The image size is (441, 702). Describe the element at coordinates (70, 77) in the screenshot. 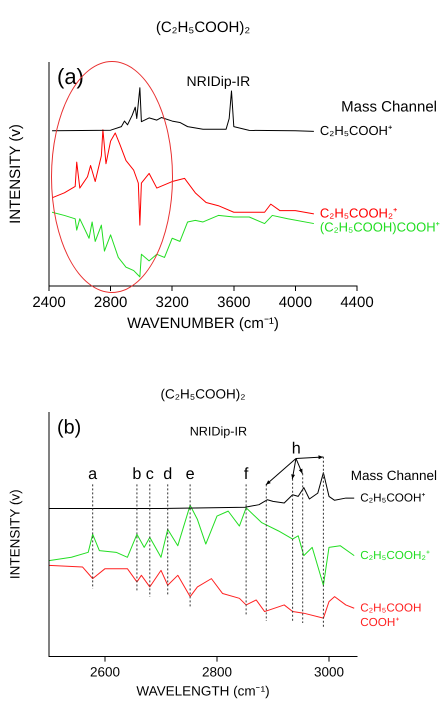

I see `annotation: (a)` at that location.